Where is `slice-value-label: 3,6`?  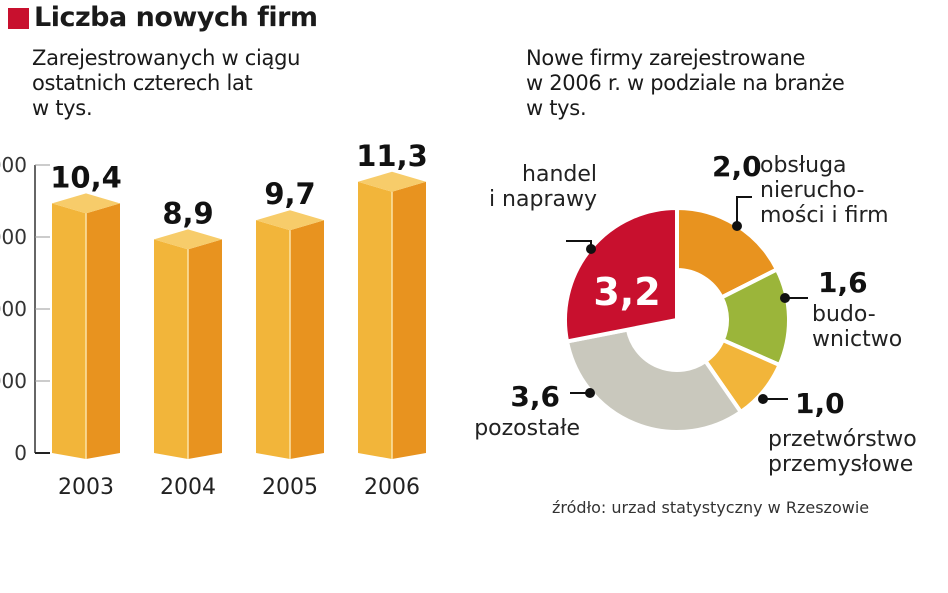
slice-value-label: 3,6 is located at coordinates (535, 396).